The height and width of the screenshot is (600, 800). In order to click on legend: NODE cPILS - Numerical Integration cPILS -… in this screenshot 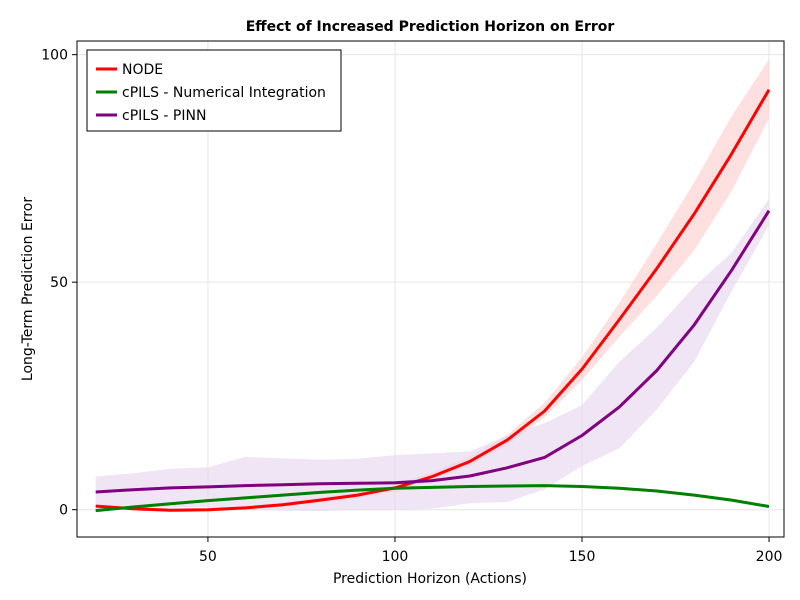, I will do `click(214, 90)`.